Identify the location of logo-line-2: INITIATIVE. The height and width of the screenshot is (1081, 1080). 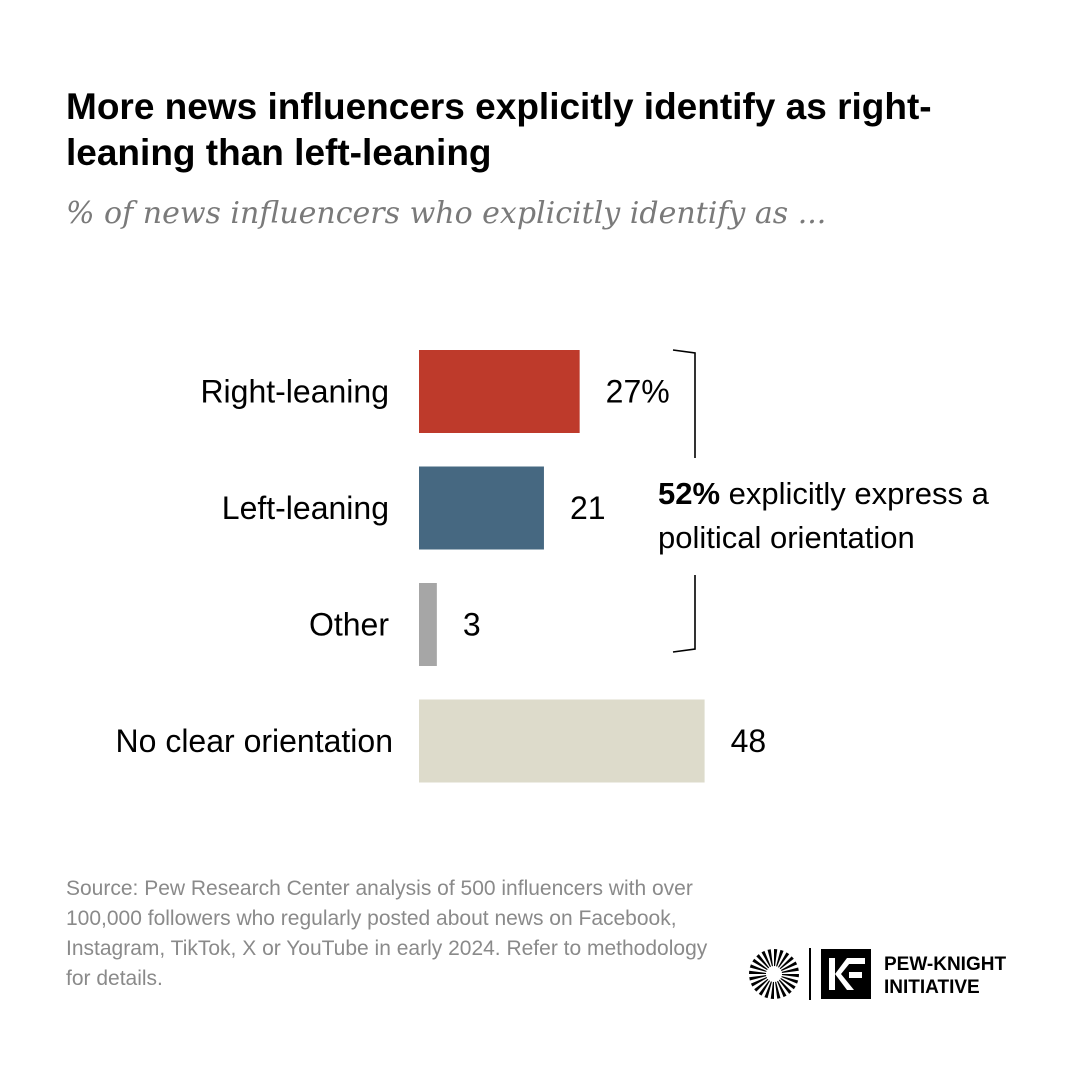
(932, 987).